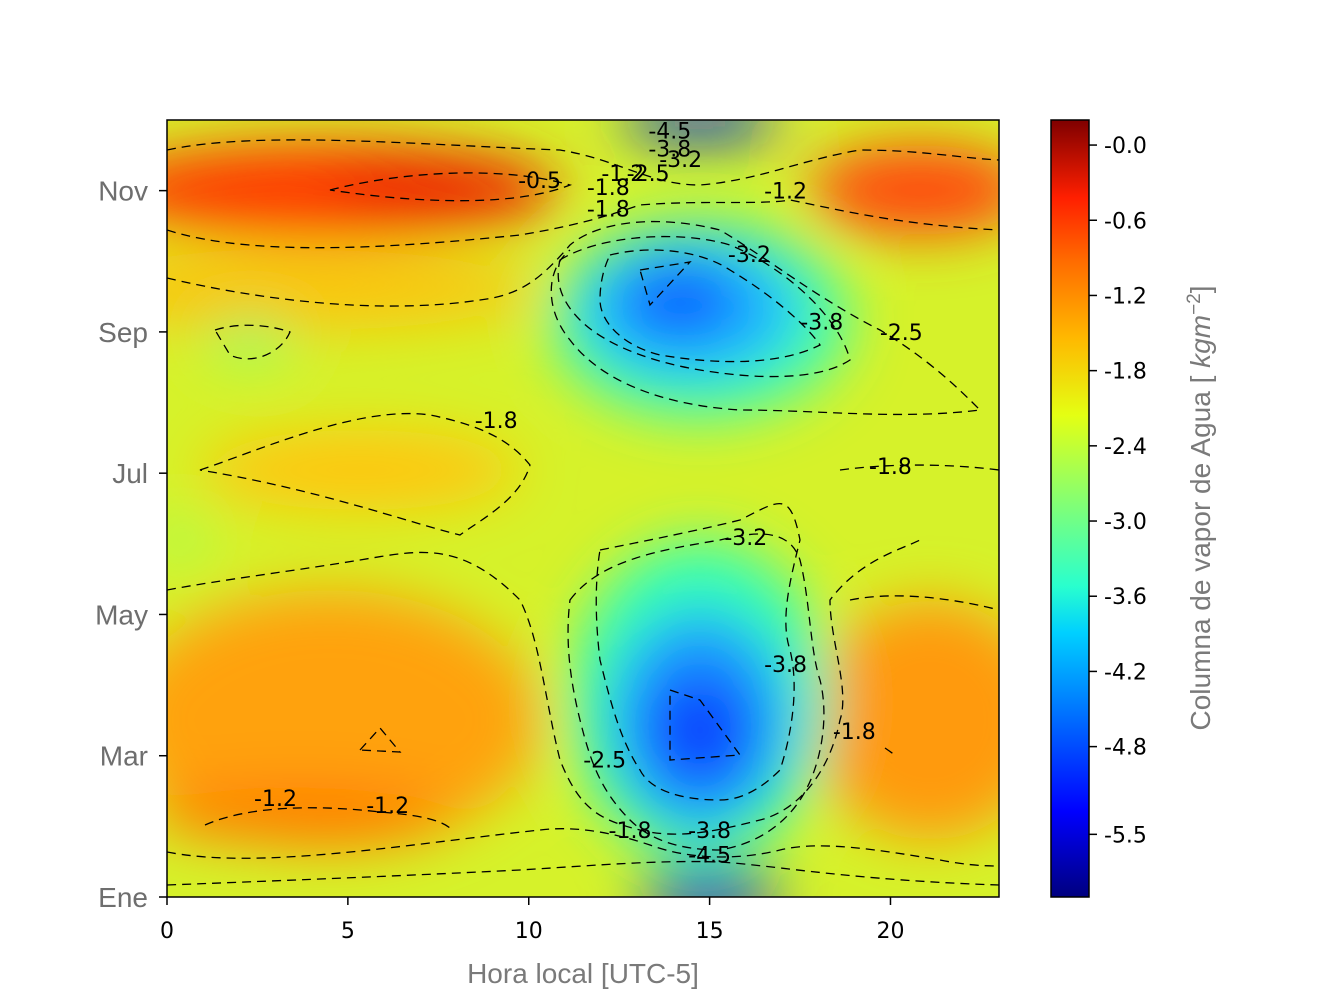 Image resolution: width=1341 pixels, height=1006 pixels. I want to click on y-tick-label: May, so click(121, 614).